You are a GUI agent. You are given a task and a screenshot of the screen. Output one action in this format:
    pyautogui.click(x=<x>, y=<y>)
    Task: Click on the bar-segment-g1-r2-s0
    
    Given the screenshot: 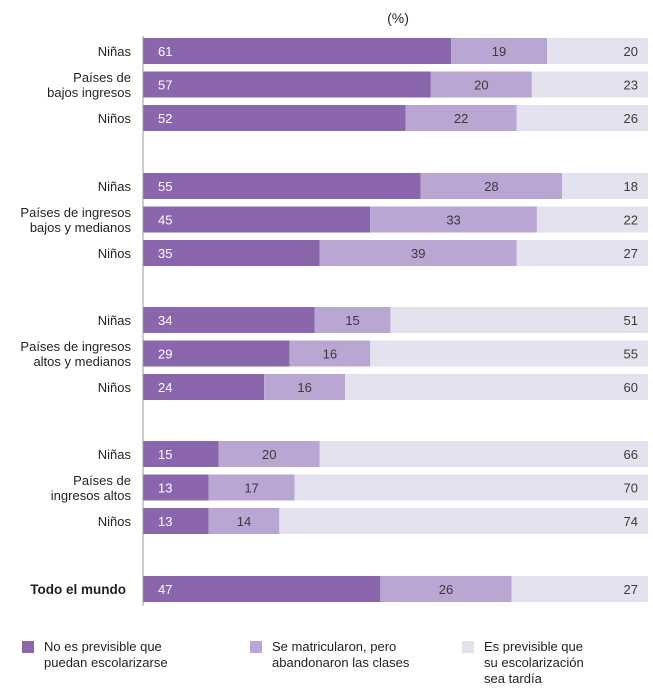 What is the action you would take?
    pyautogui.click(x=231, y=253)
    